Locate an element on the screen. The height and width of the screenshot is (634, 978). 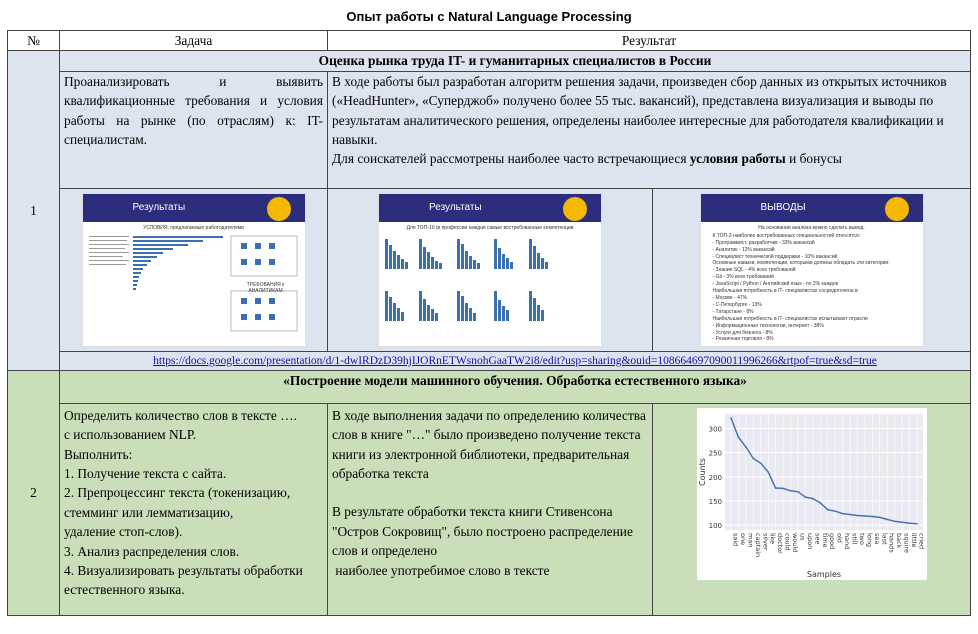
chart-series-line is located at coordinates (823, 471).